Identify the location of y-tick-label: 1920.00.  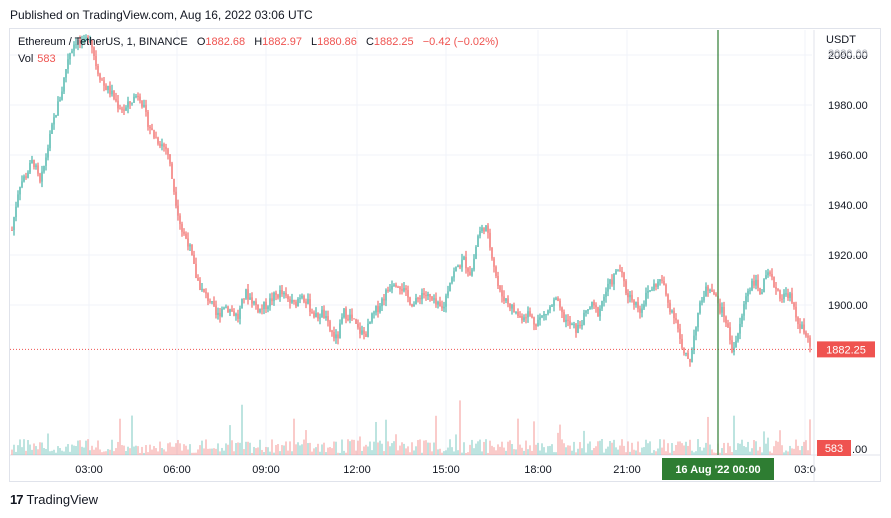
(848, 256).